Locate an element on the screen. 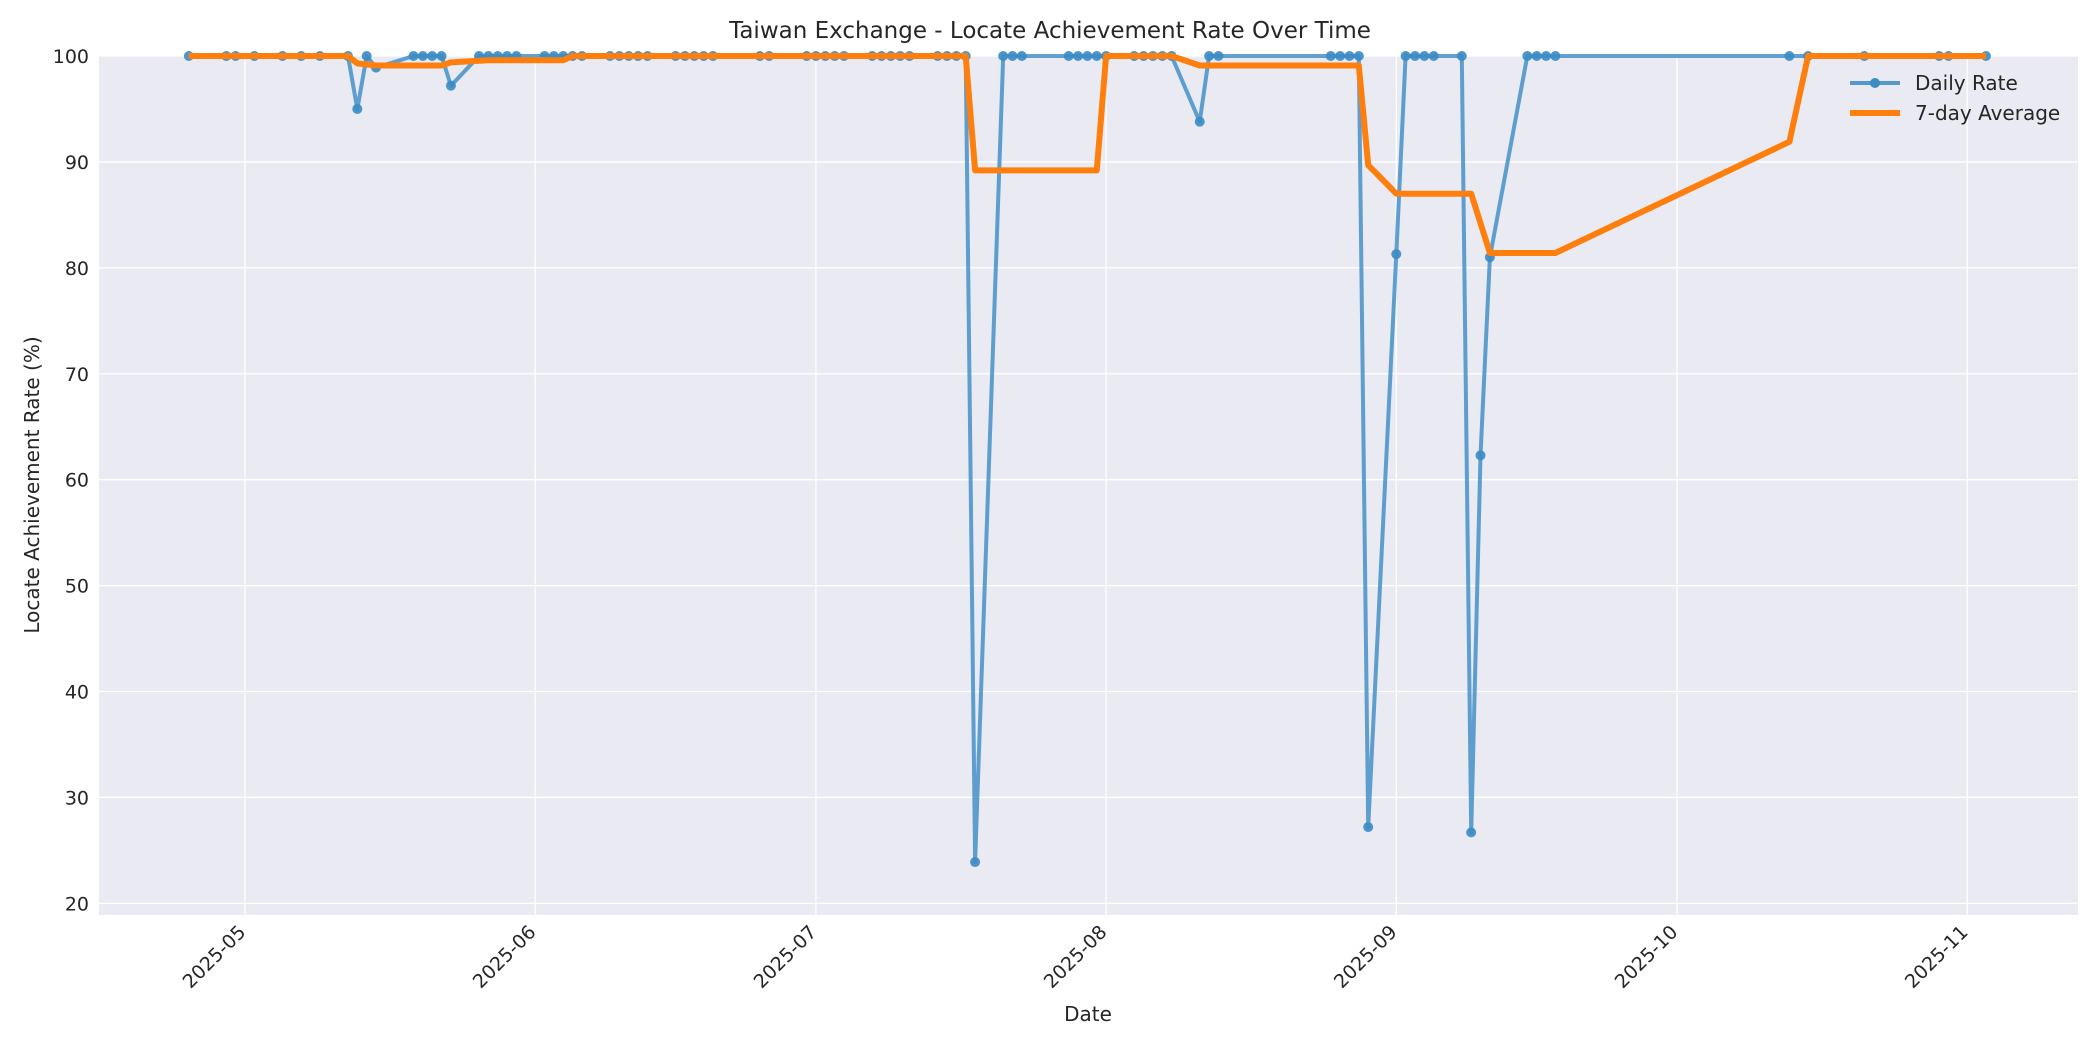  y-tick-label: 80 is located at coordinates (77, 269).